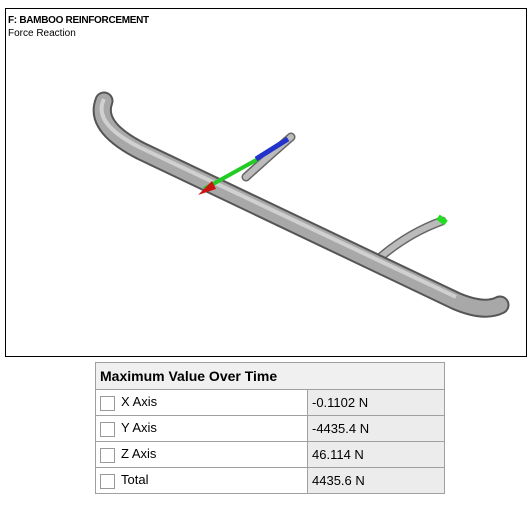 This screenshot has height=531, width=529. Describe the element at coordinates (135, 480) in the screenshot. I see `row-label: Total` at that location.